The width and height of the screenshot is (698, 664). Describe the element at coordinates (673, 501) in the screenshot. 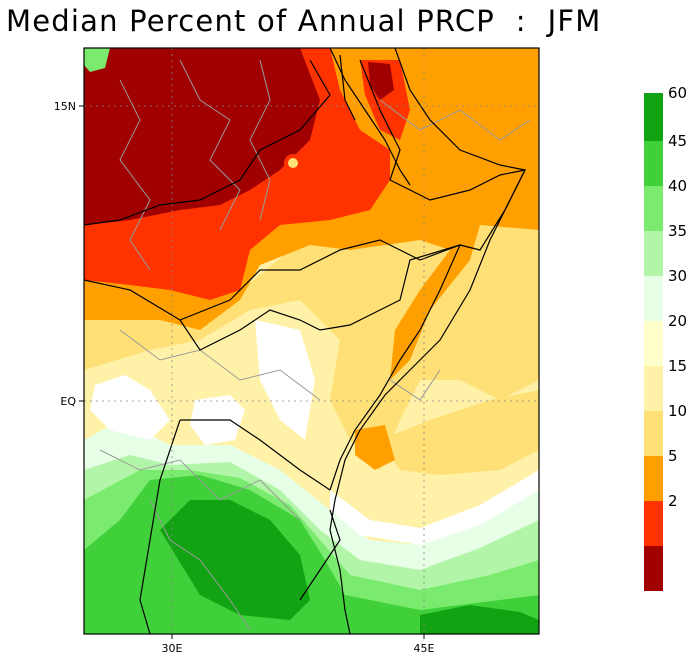

I see `colorbar-label: 2` at that location.